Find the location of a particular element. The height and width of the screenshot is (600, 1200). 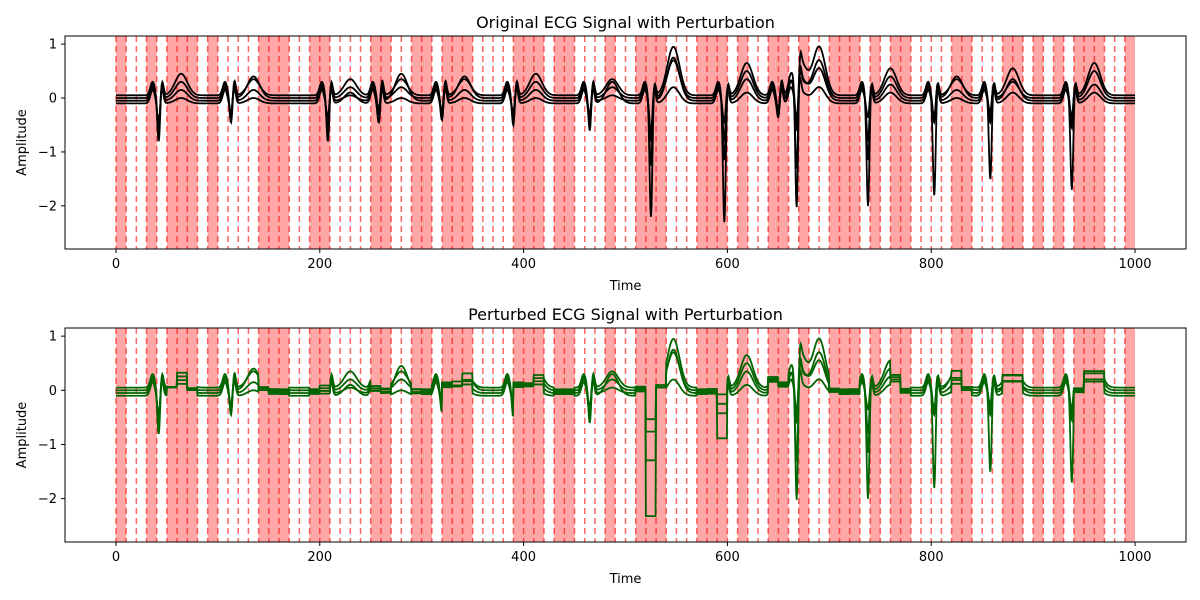

chart-title: Original ECG Signal with Perturbation is located at coordinates (625, 22).